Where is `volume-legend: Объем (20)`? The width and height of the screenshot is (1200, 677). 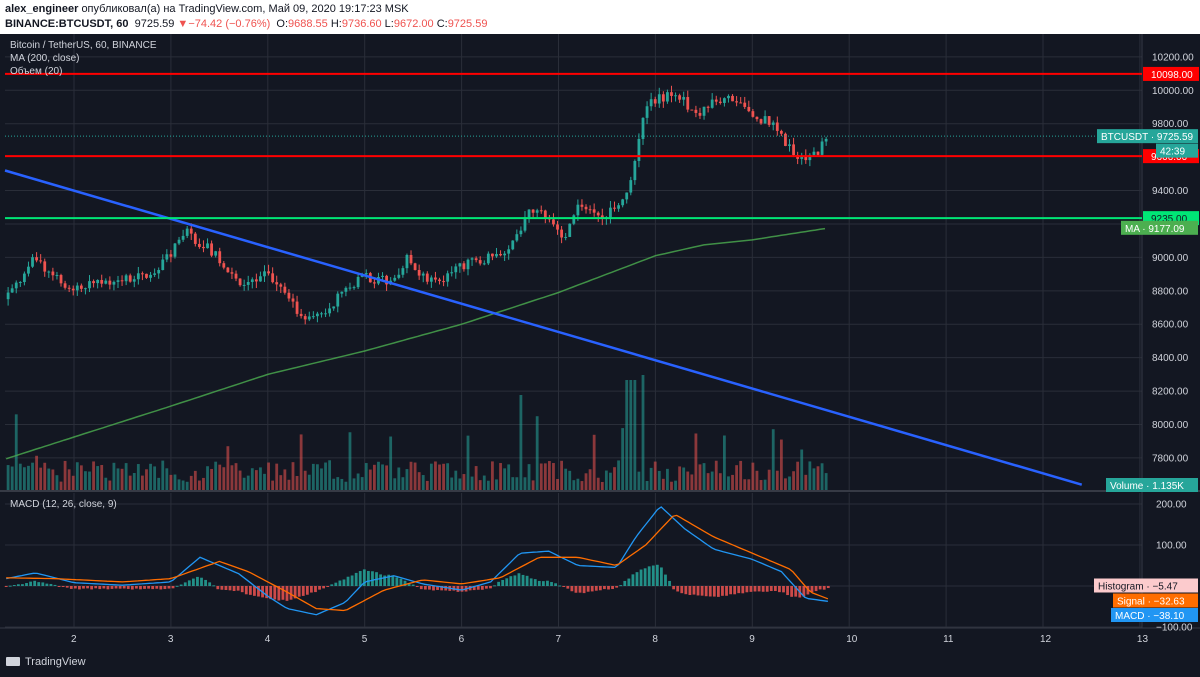
volume-legend: Объем (20) is located at coordinates (36, 71).